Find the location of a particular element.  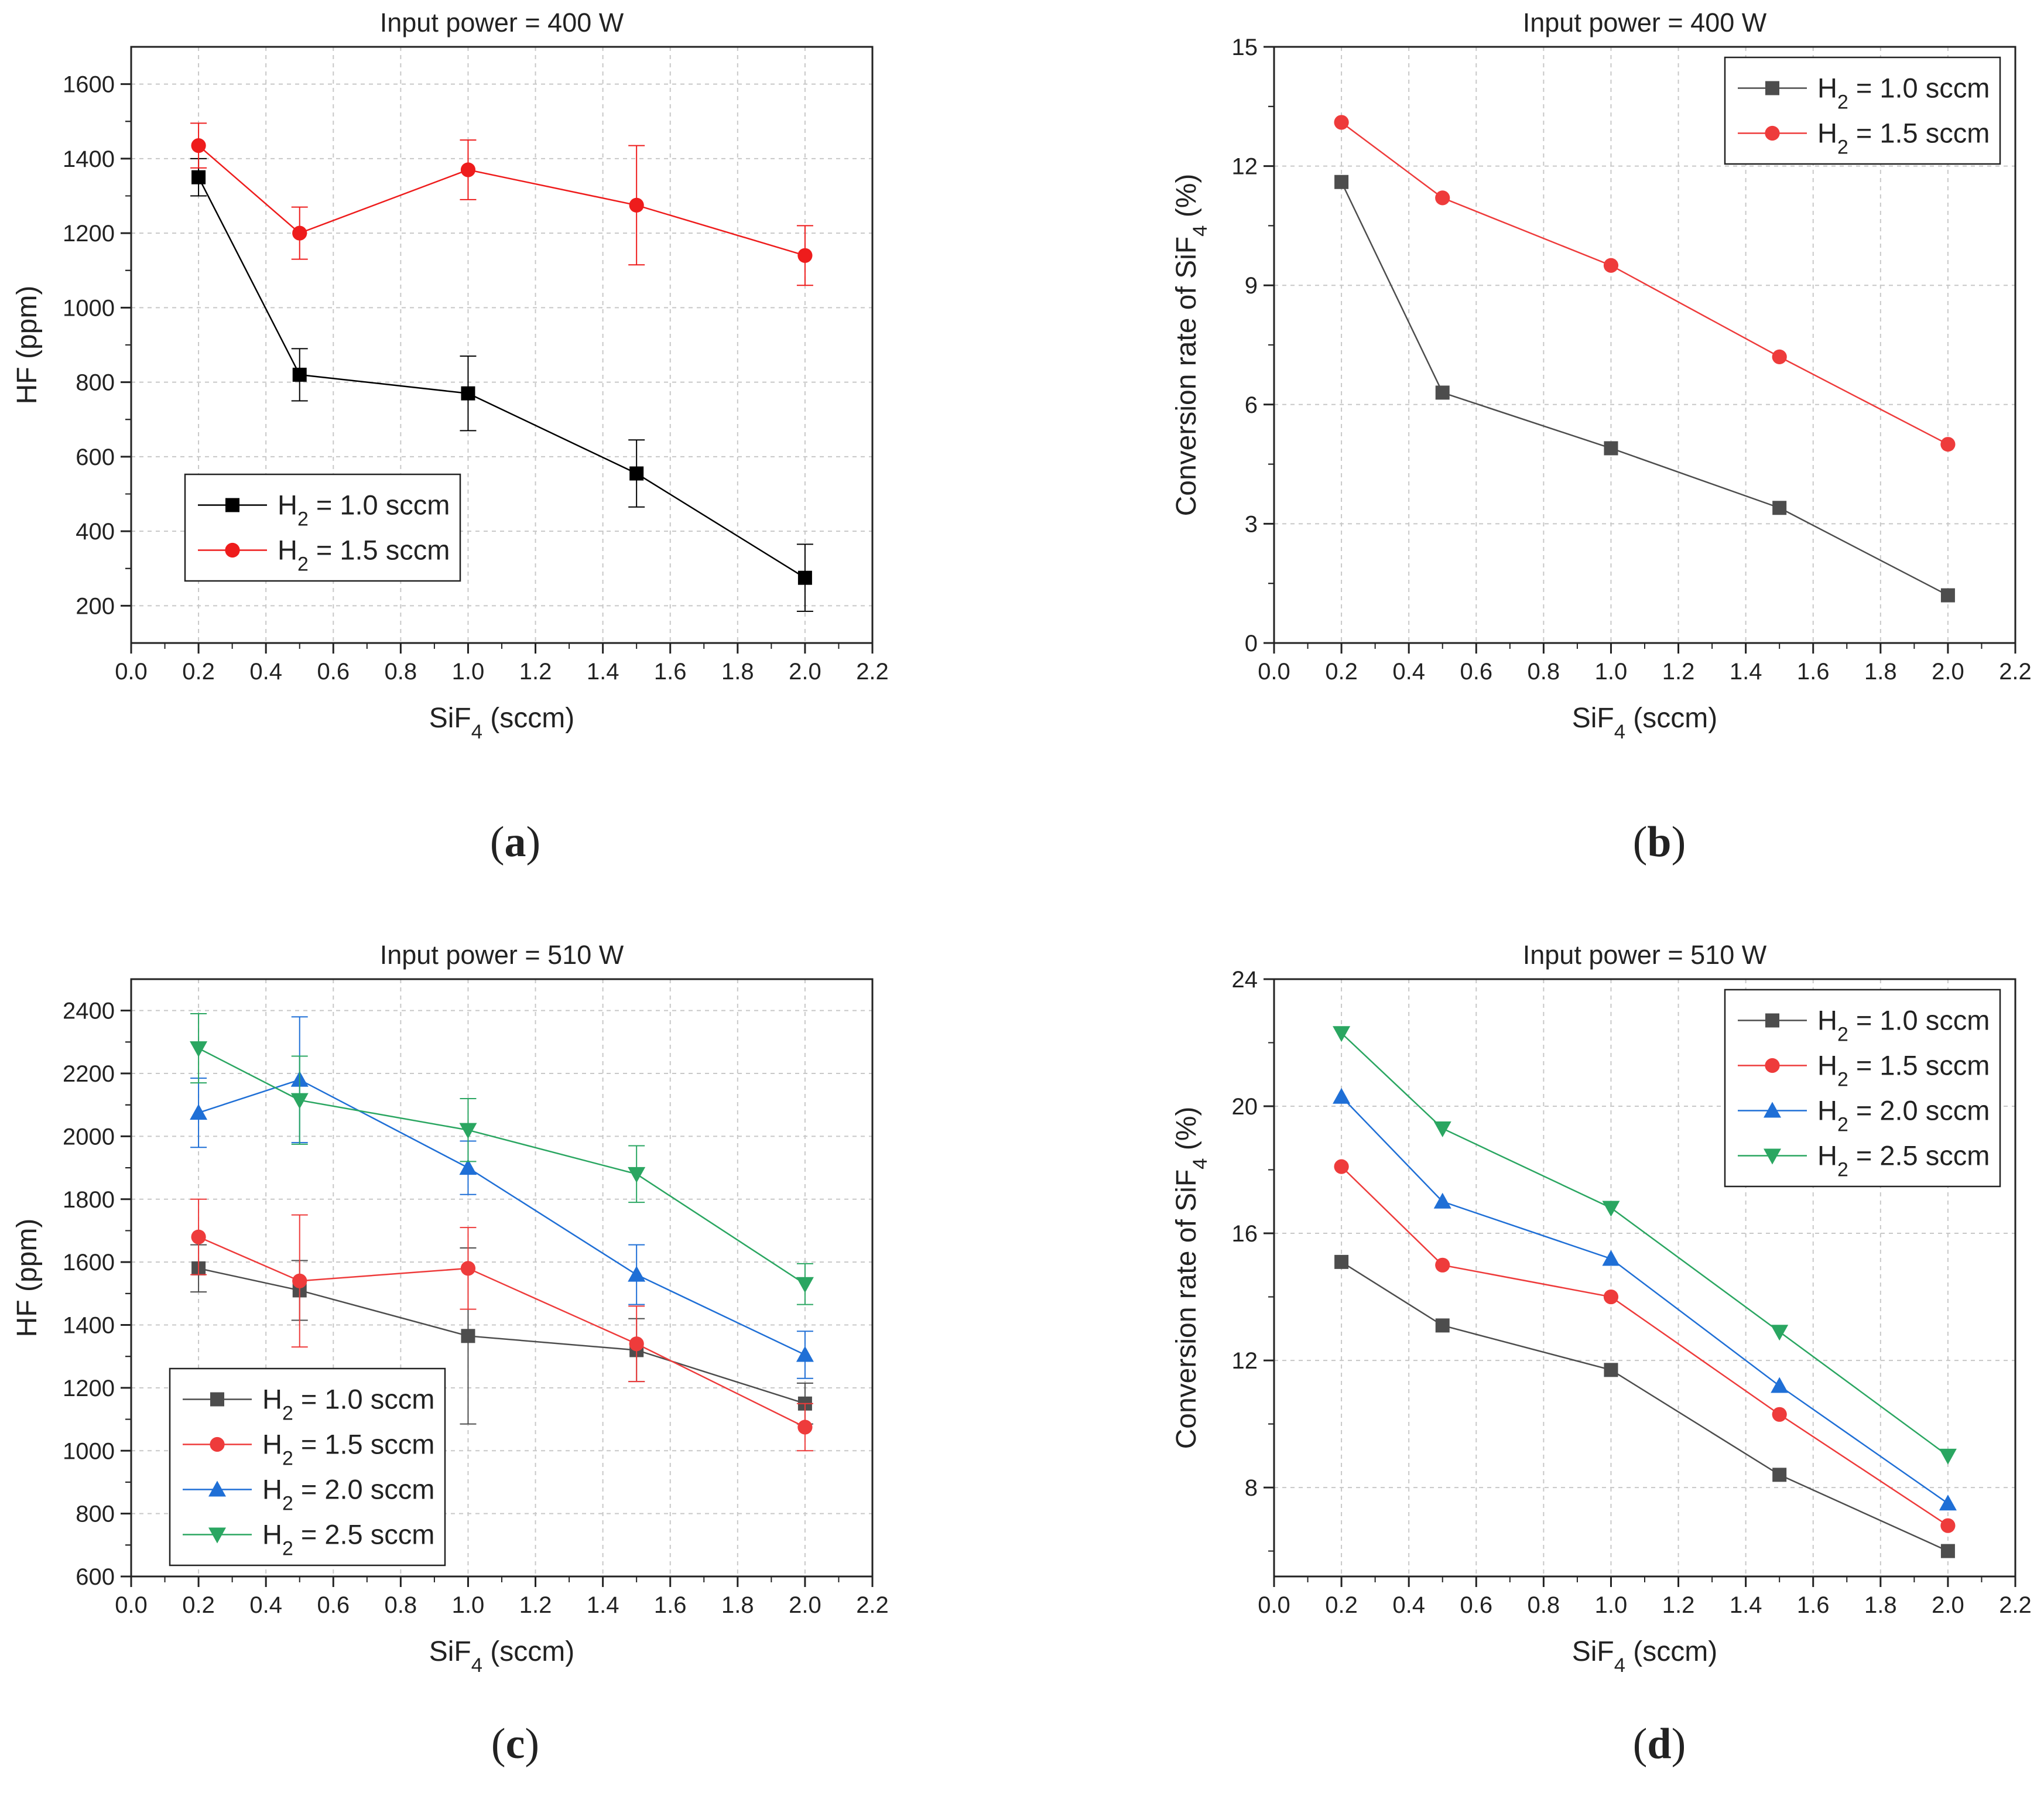

y-tick-label: 1000 is located at coordinates (89, 1451).